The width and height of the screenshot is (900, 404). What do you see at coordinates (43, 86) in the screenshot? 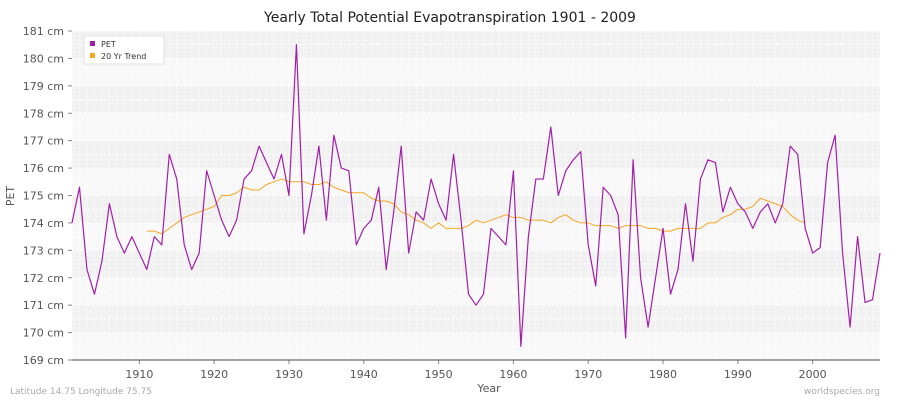
I see `y-tick-label: 179 cm` at bounding box center [43, 86].